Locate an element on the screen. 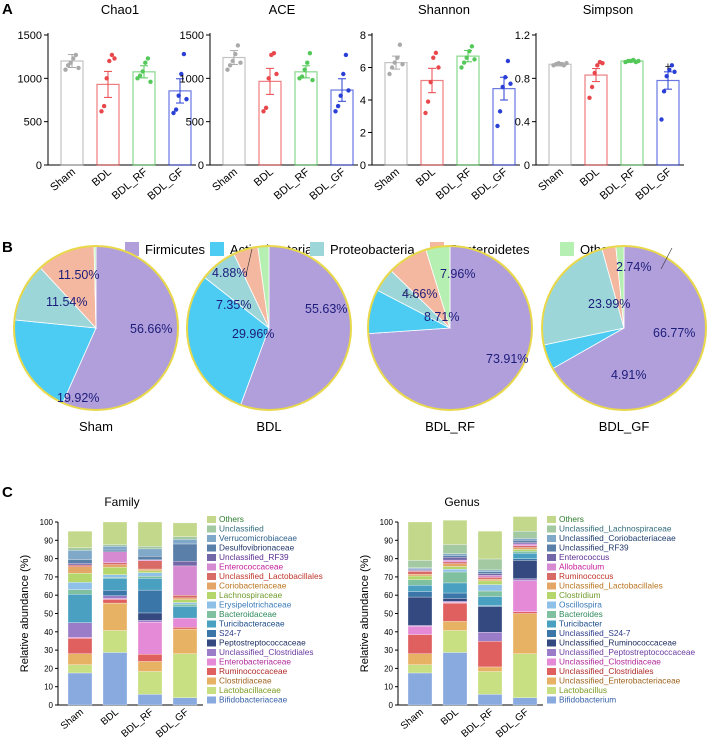  y-axis-label: Relative abundance (%) is located at coordinates (365, 613).